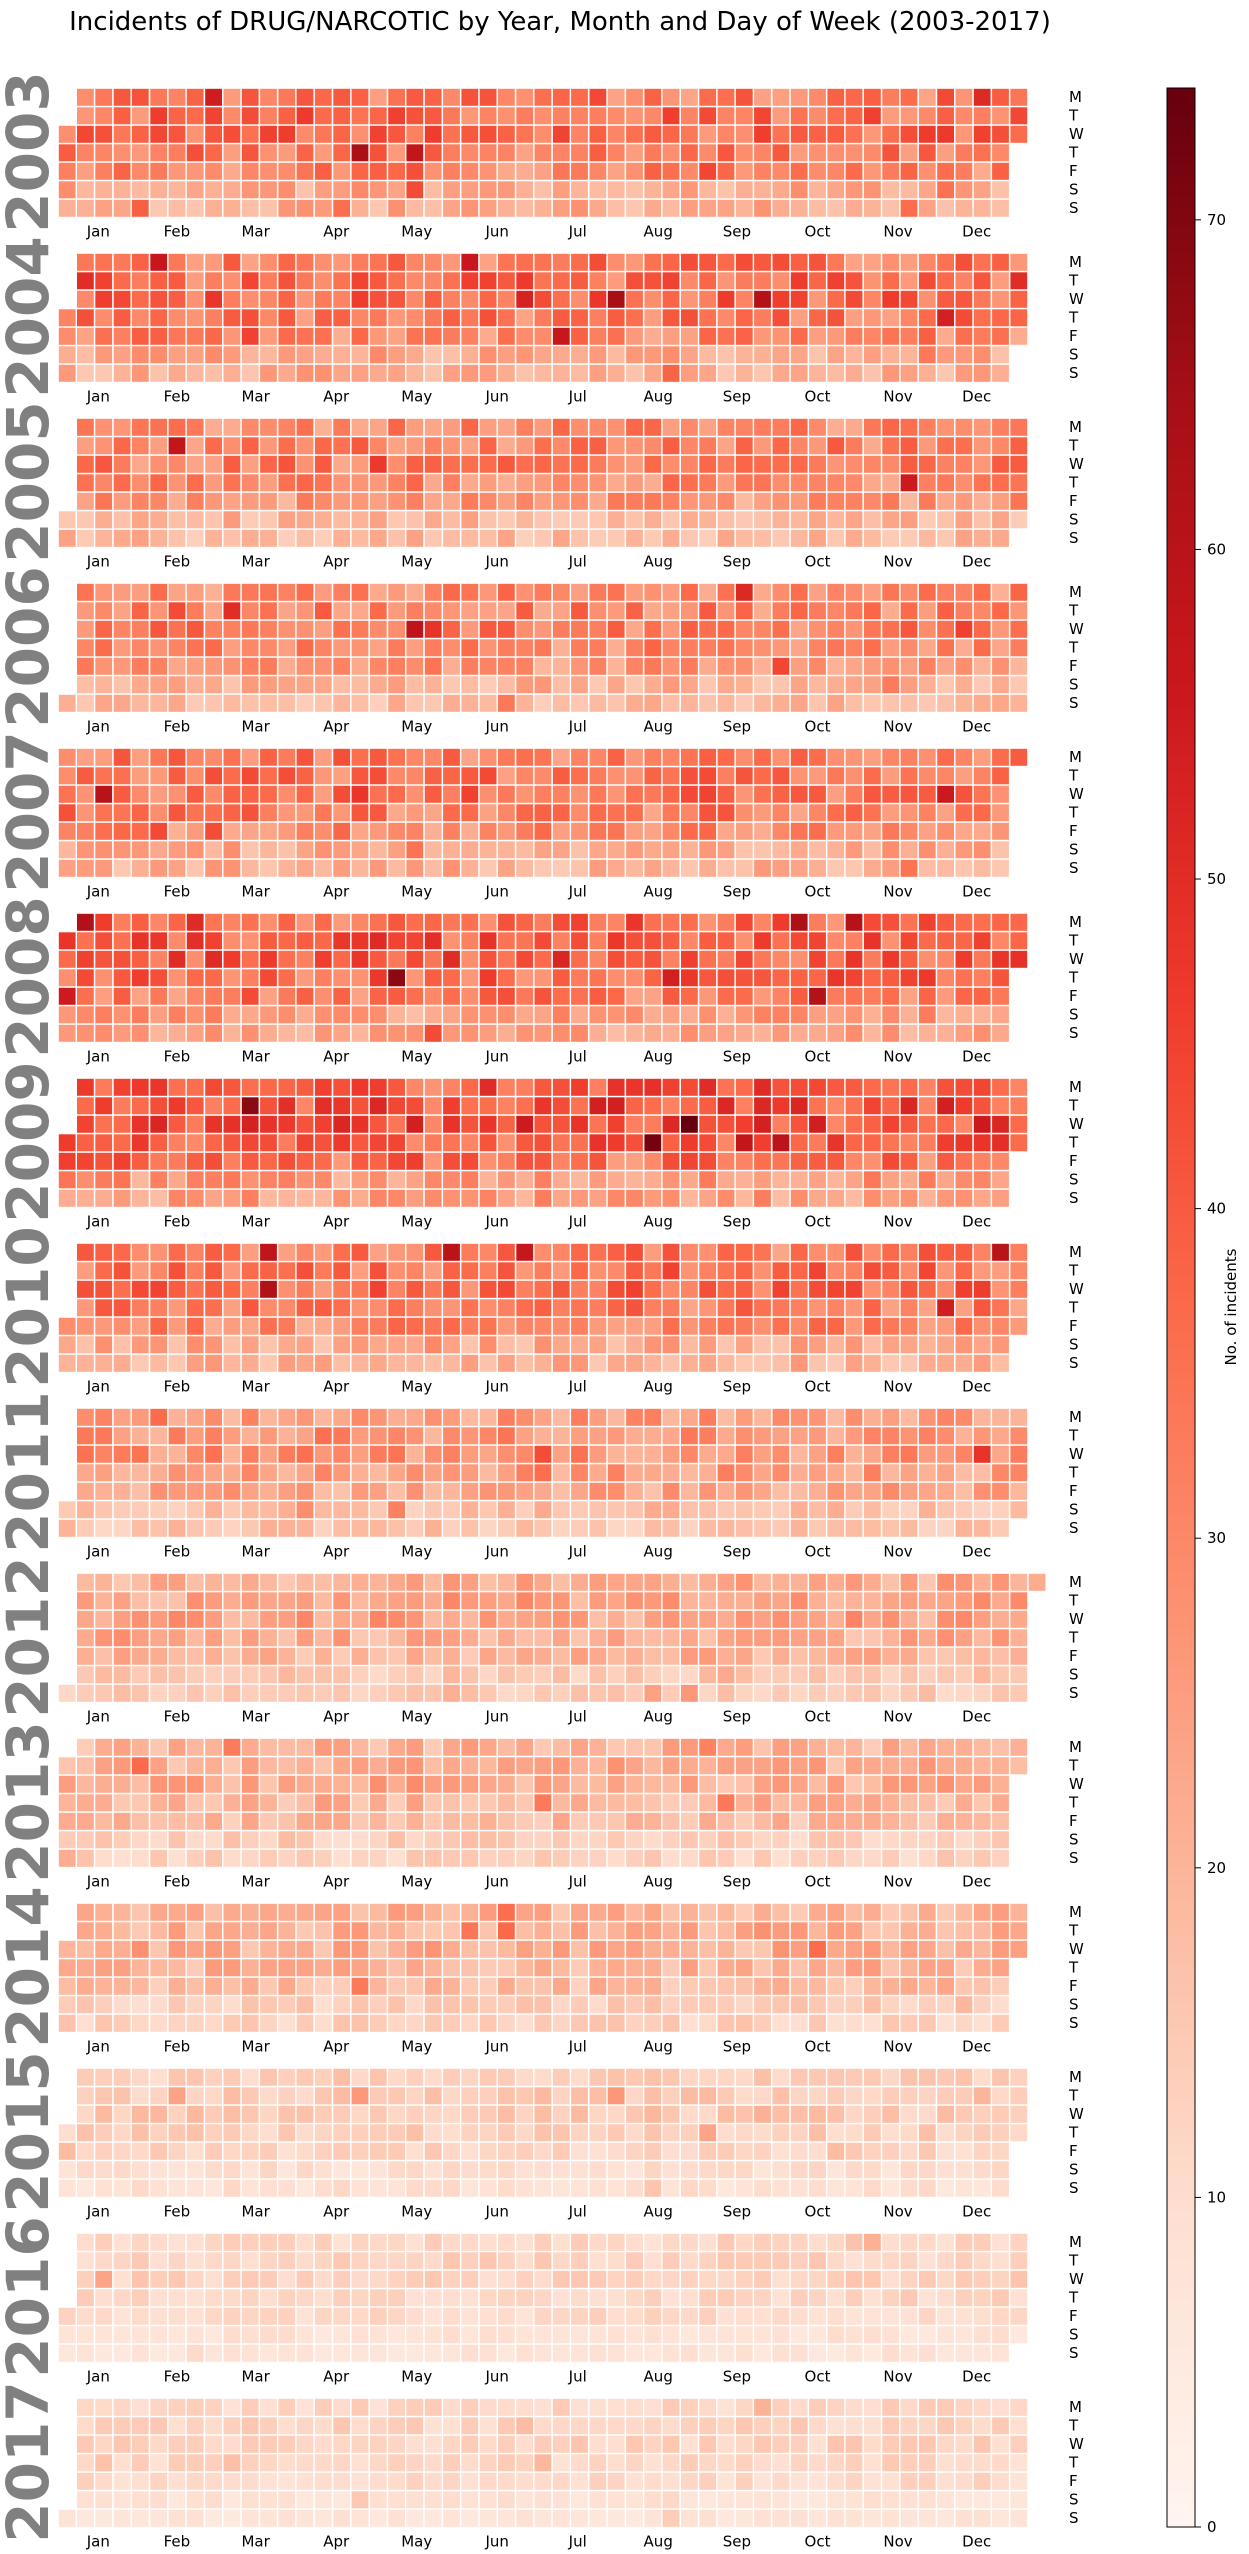 The width and height of the screenshot is (1249, 2554). Describe the element at coordinates (1076, 134) in the screenshot. I see `day-of-week-label: W` at that location.